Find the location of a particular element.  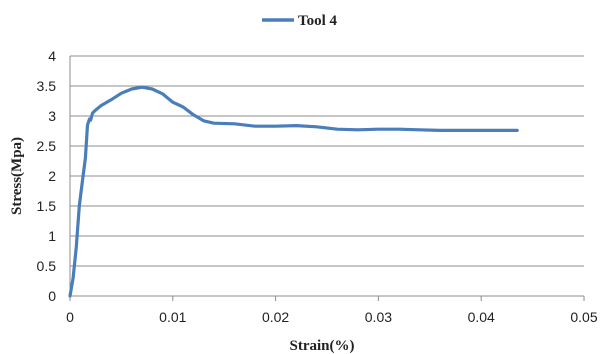

y-tick-label: 2 is located at coordinates (52, 176).